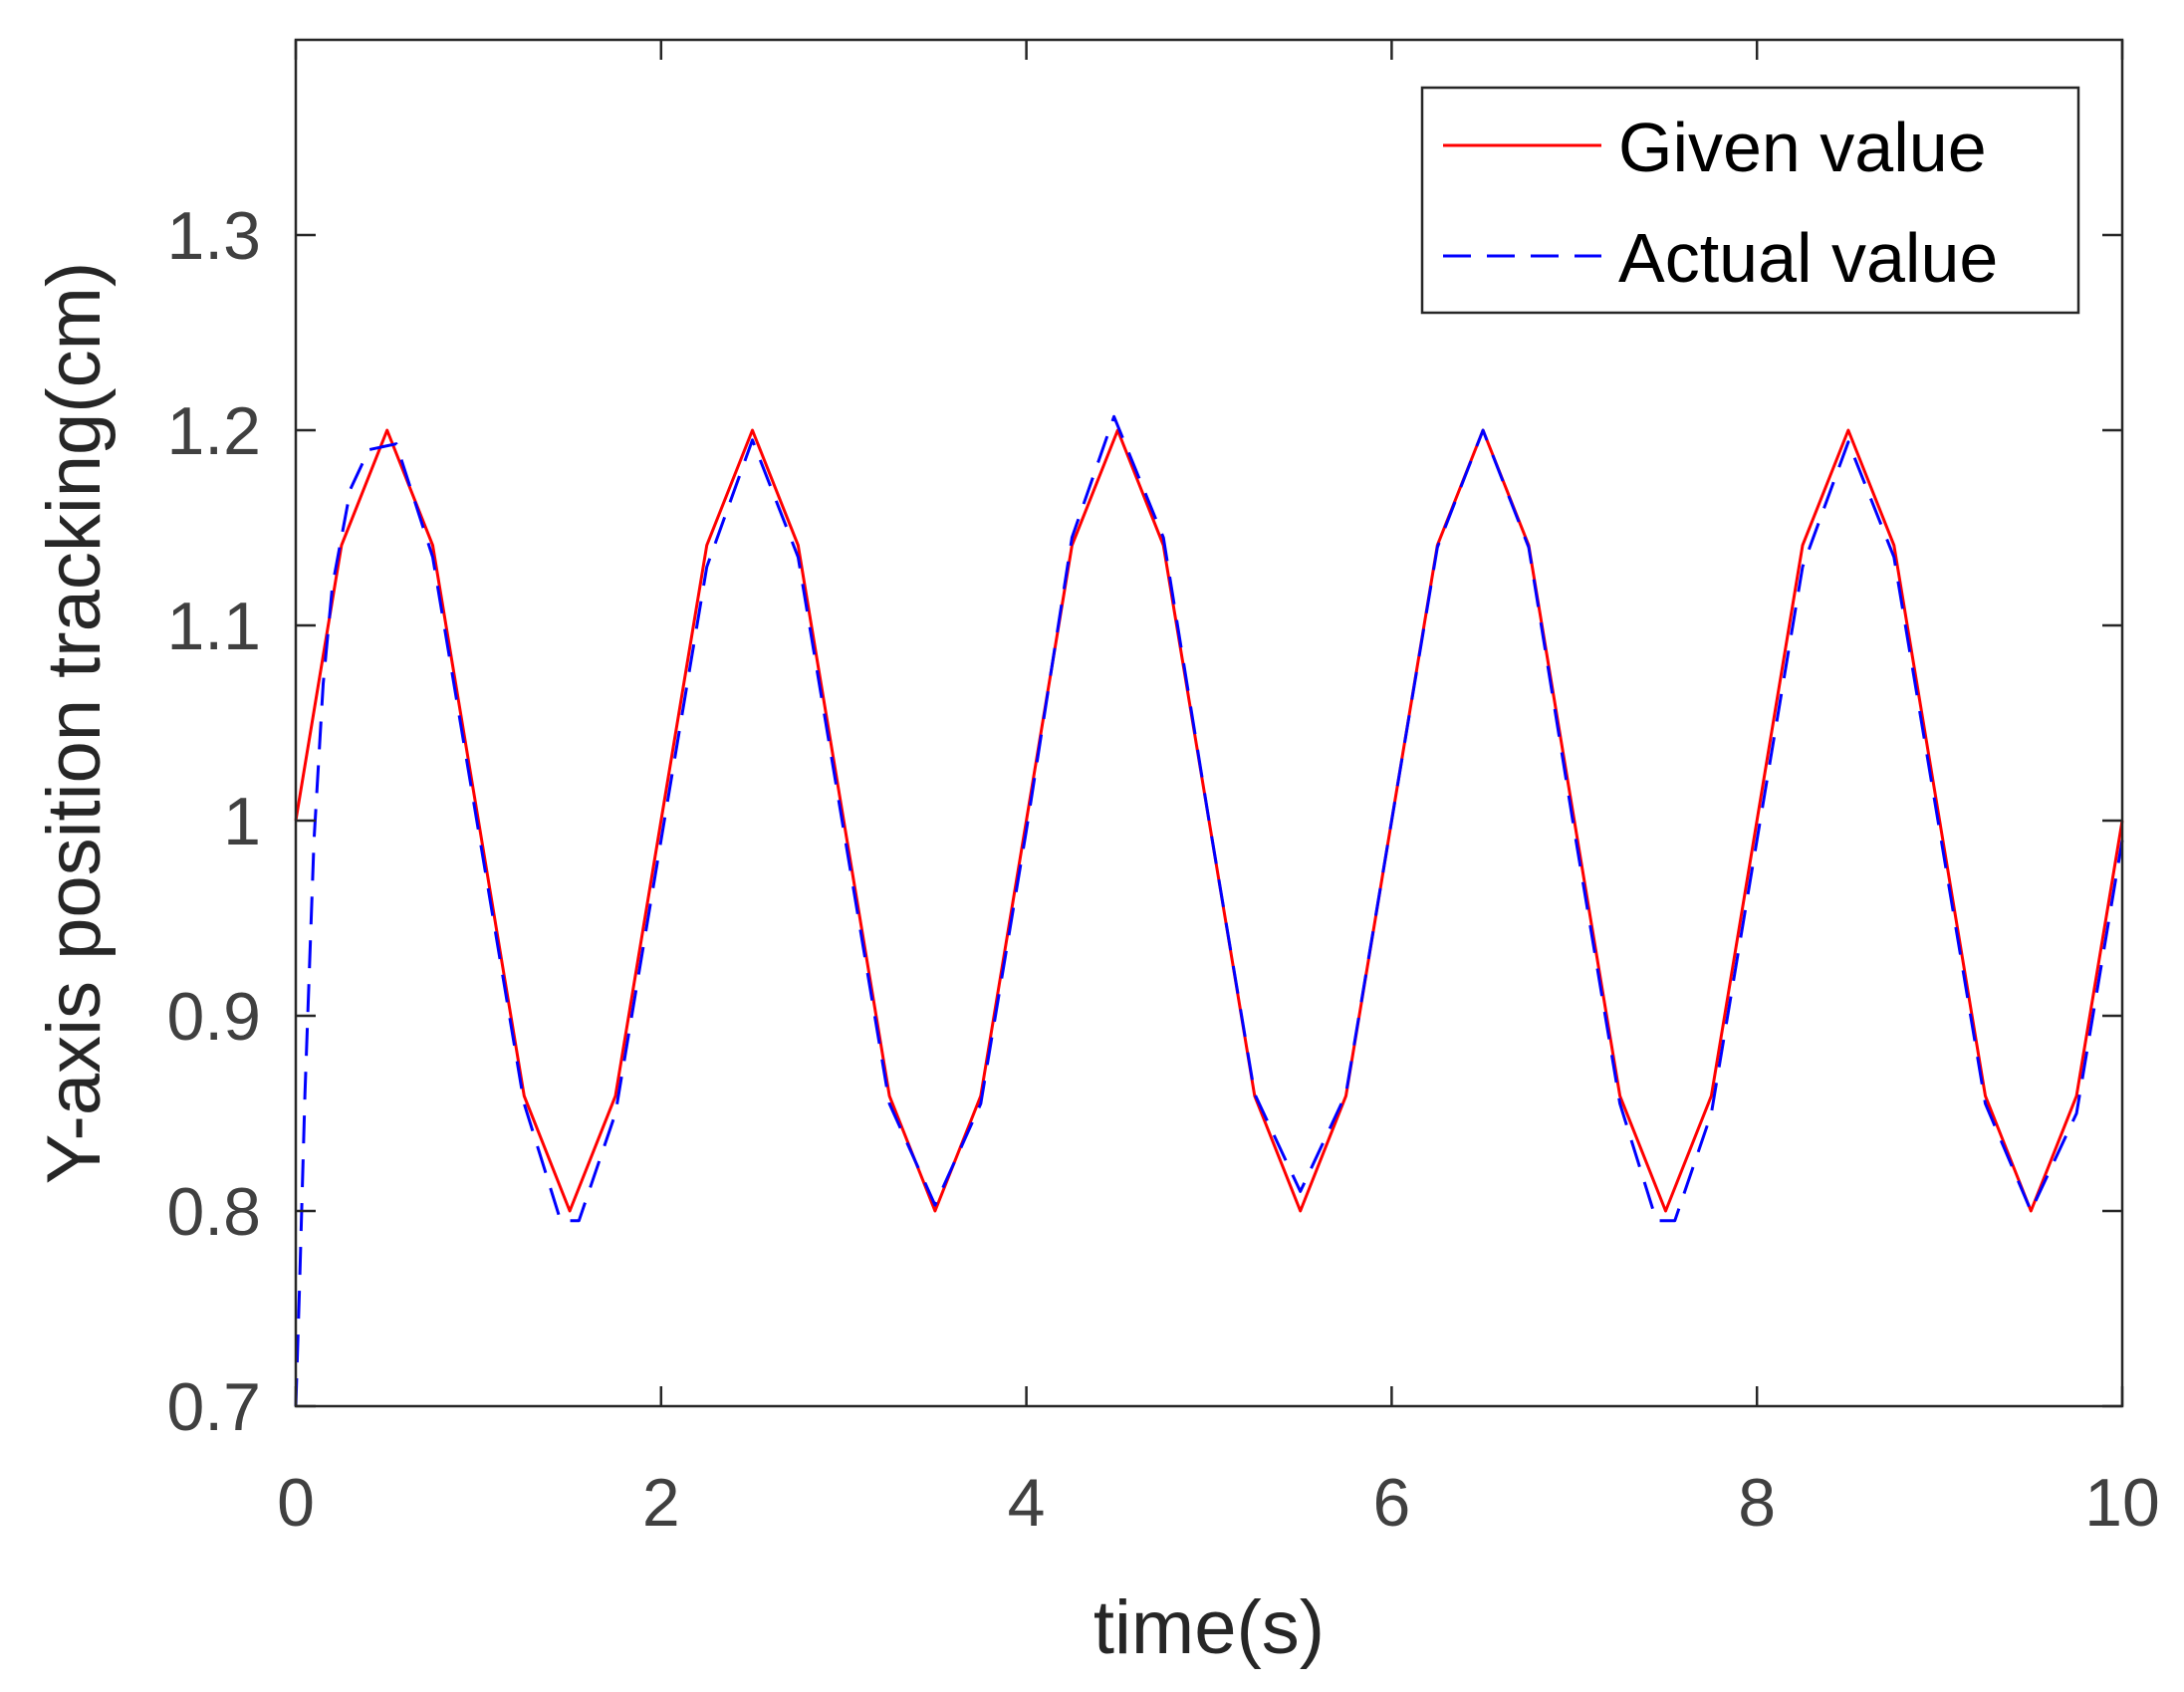  I want to click on y-tick-label: 1, so click(242, 822).